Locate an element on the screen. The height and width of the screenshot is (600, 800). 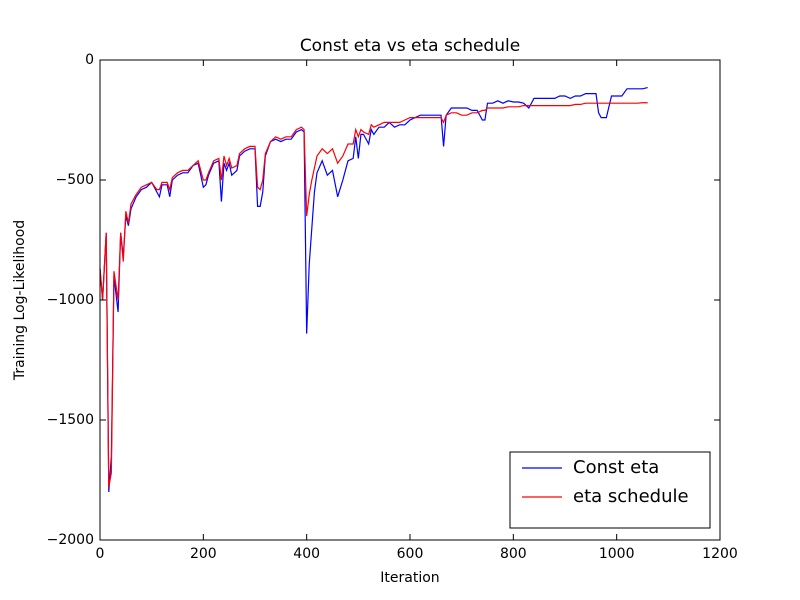
y-tick-label: 0 is located at coordinates (89, 60).